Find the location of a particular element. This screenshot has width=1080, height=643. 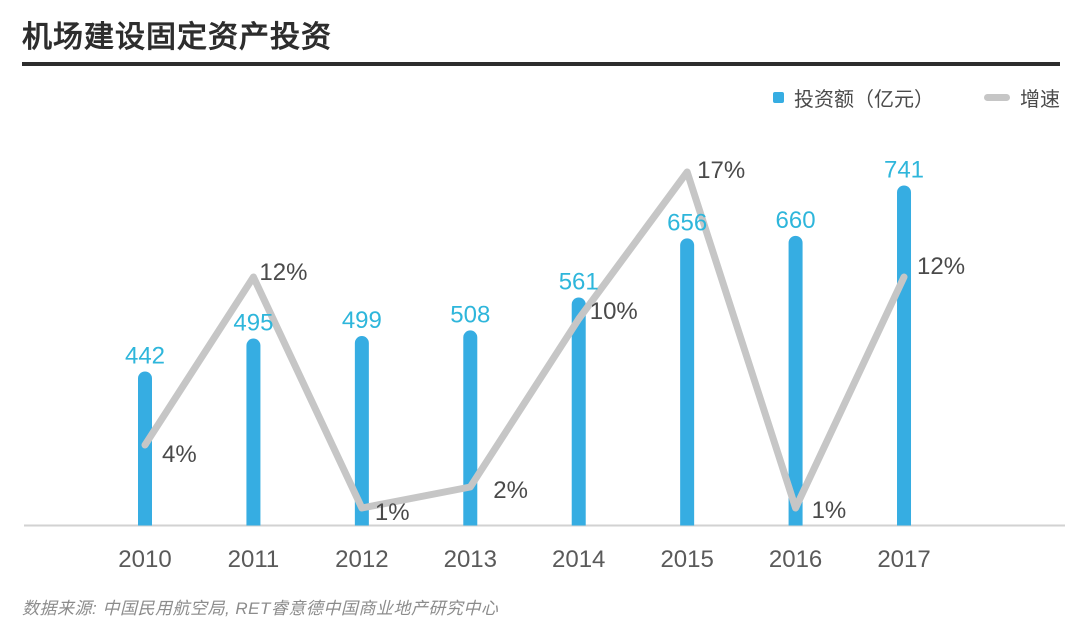

title-underline is located at coordinates (541, 64).